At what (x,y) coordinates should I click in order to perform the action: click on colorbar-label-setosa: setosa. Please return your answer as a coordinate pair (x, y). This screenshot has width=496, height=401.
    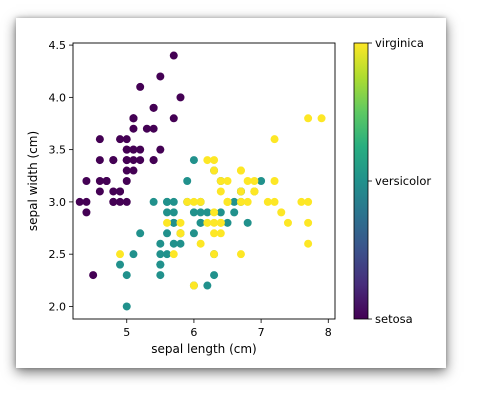
    Looking at the image, I should click on (394, 319).